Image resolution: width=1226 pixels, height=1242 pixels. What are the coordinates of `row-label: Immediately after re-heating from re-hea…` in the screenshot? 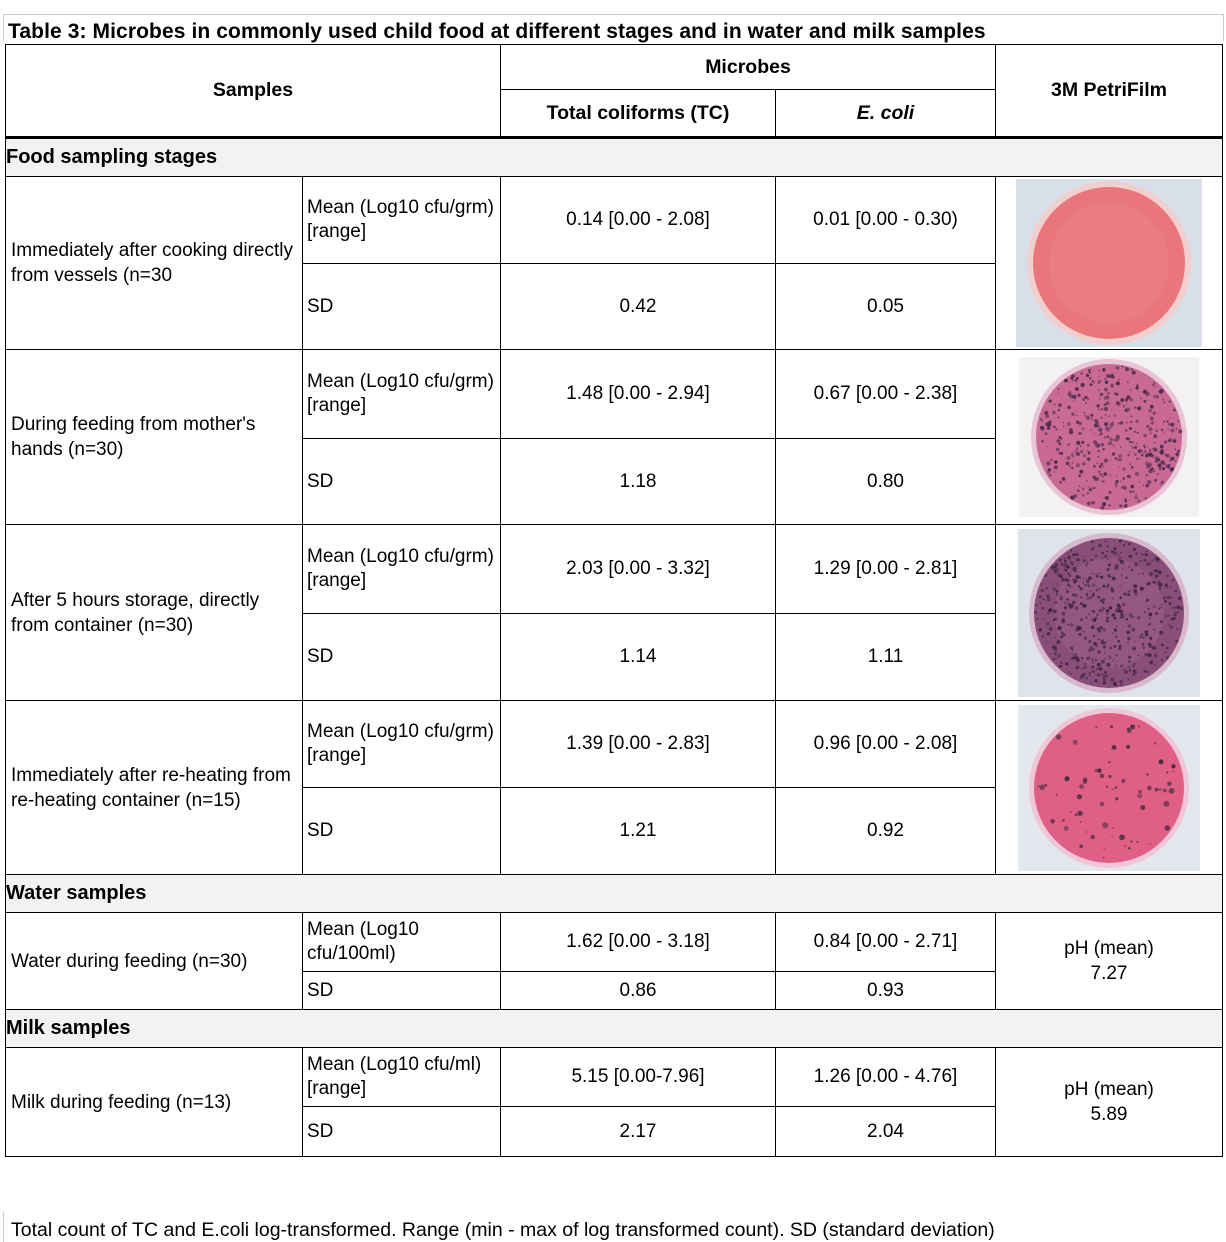 It's located at (154, 787).